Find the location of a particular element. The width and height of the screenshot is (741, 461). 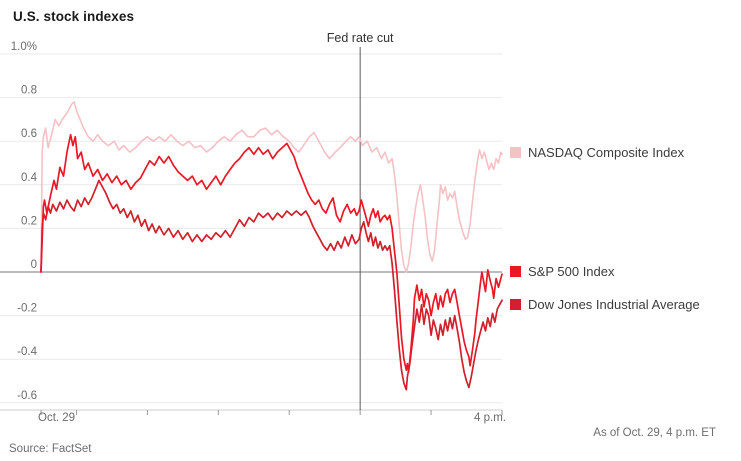

sp500-legend-label: S&P 500 Index is located at coordinates (571, 271).